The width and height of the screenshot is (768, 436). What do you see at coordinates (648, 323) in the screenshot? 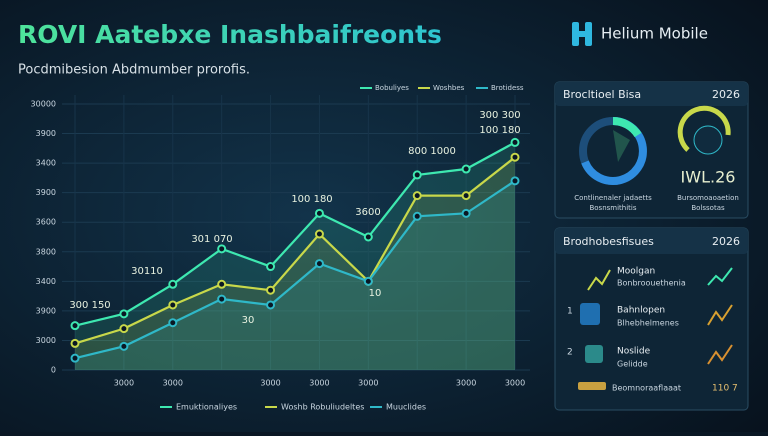
I see `item-sub: Blhebhelmenes` at bounding box center [648, 323].